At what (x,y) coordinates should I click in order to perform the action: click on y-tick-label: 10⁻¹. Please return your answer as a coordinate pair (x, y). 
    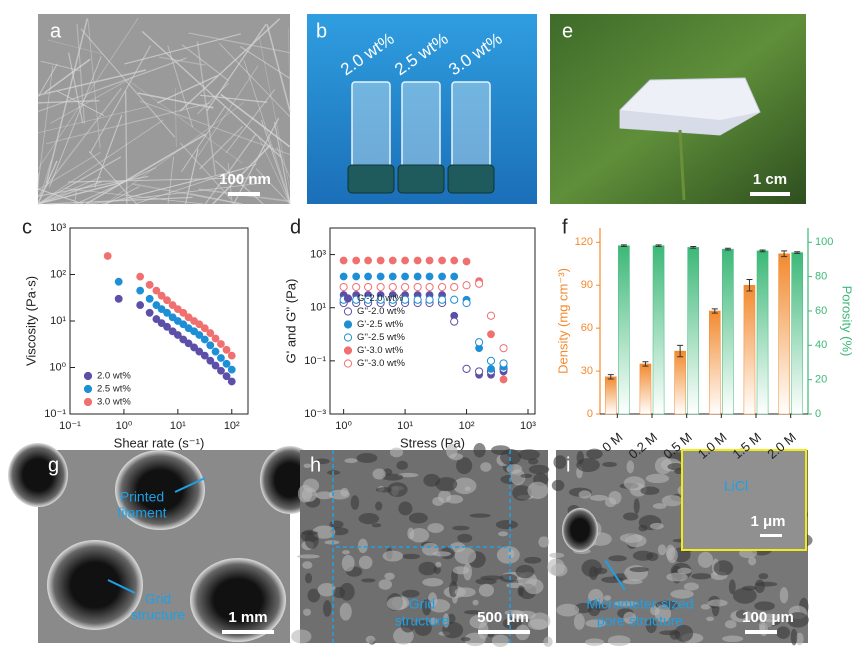
    Looking at the image, I should click on (55, 414).